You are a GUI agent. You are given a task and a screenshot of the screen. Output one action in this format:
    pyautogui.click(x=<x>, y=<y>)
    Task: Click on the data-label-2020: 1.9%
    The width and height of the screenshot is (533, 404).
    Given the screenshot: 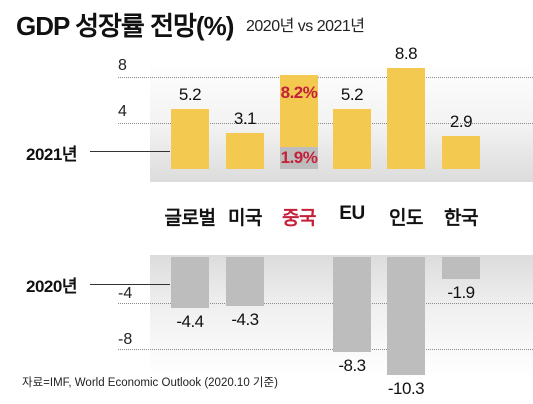 What is the action you would take?
    pyautogui.click(x=299, y=158)
    